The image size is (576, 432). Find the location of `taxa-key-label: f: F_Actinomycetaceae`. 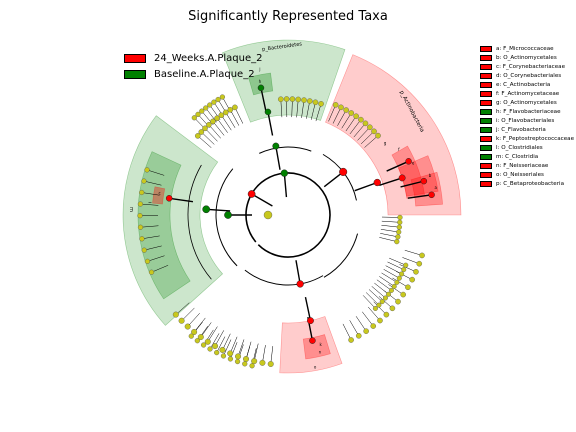

taxa-key-label: f: F_Actinomycetaceae is located at coordinates (528, 93).